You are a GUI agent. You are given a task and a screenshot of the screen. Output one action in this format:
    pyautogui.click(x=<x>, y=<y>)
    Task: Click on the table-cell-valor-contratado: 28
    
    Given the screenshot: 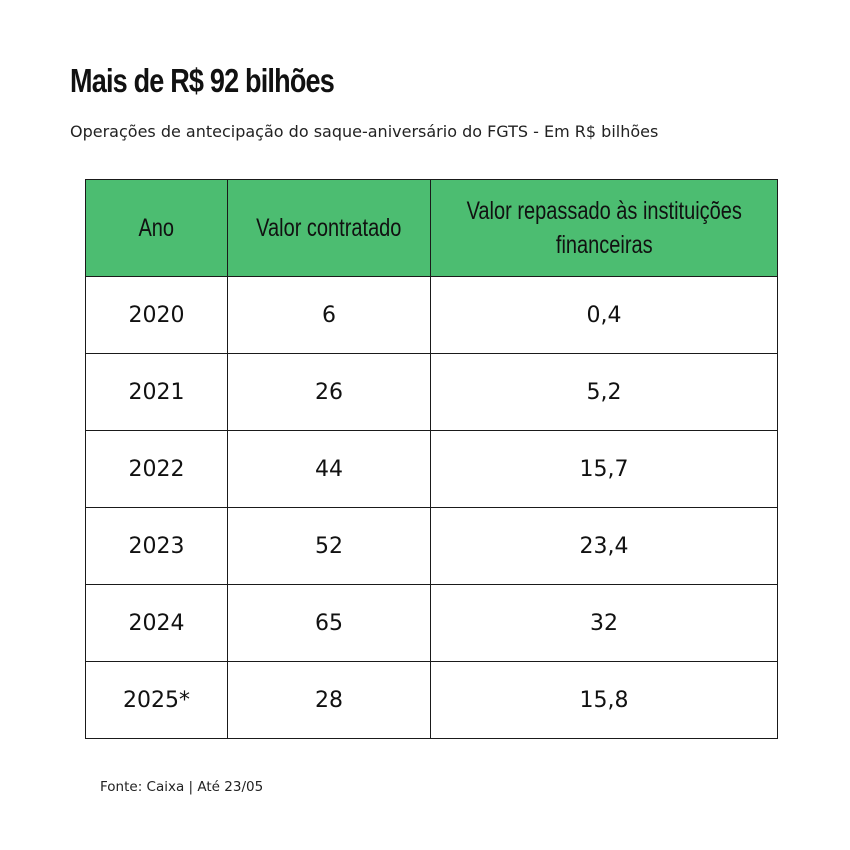 What is the action you would take?
    pyautogui.click(x=329, y=700)
    